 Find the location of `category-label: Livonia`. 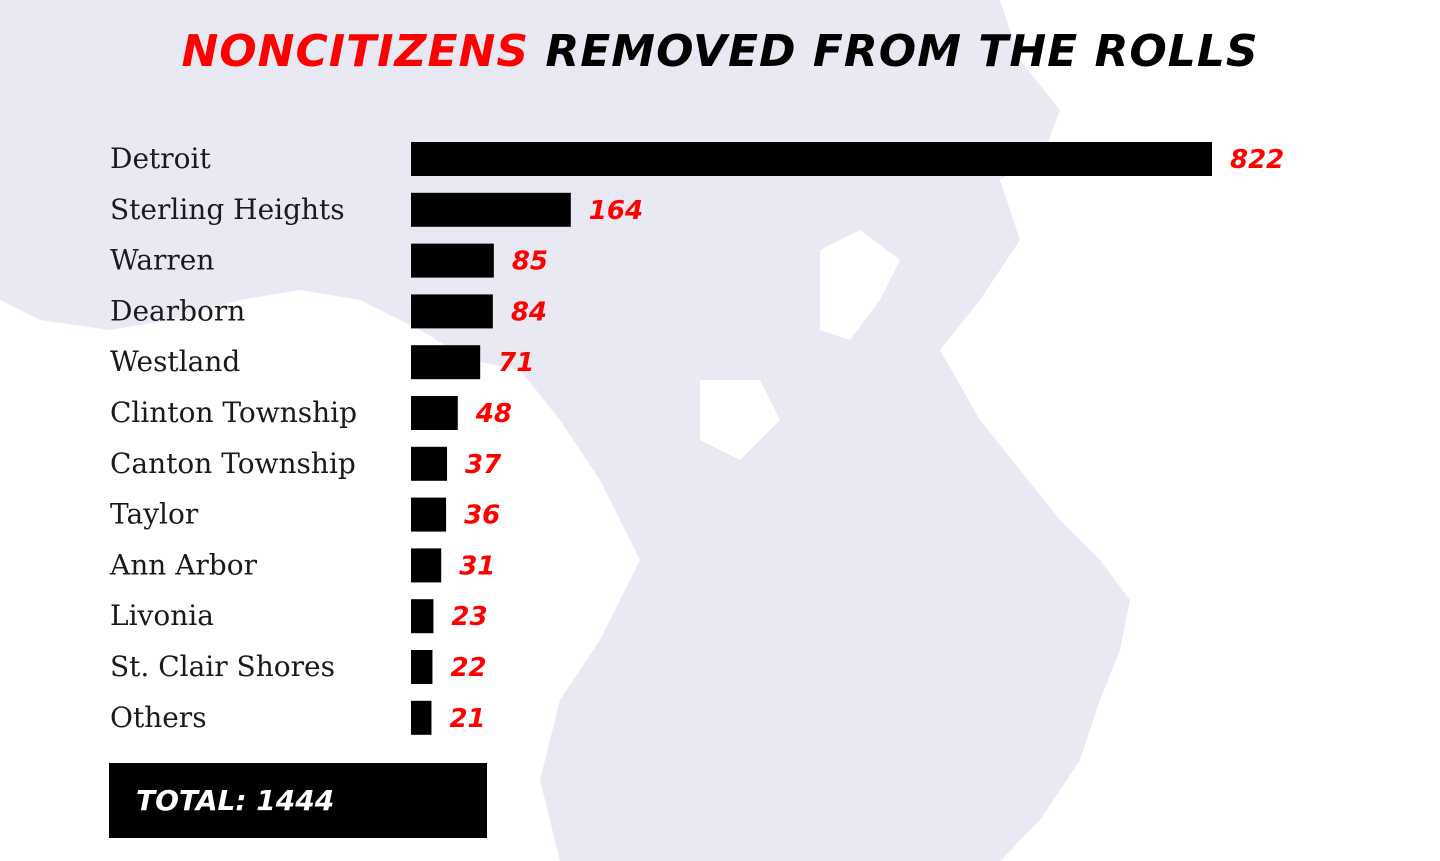

category-label: Livonia is located at coordinates (162, 615).